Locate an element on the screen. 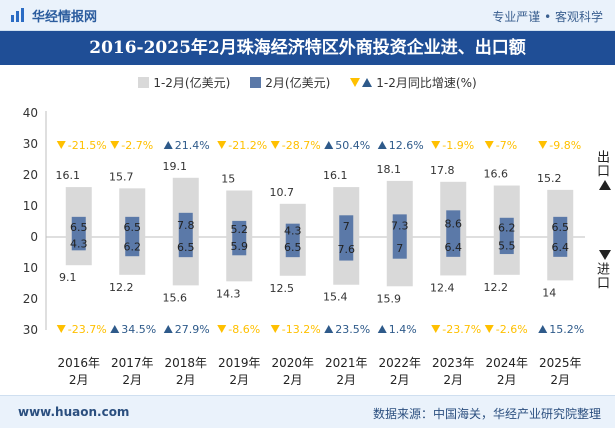  import-feb-label: 7 is located at coordinates (399, 248).